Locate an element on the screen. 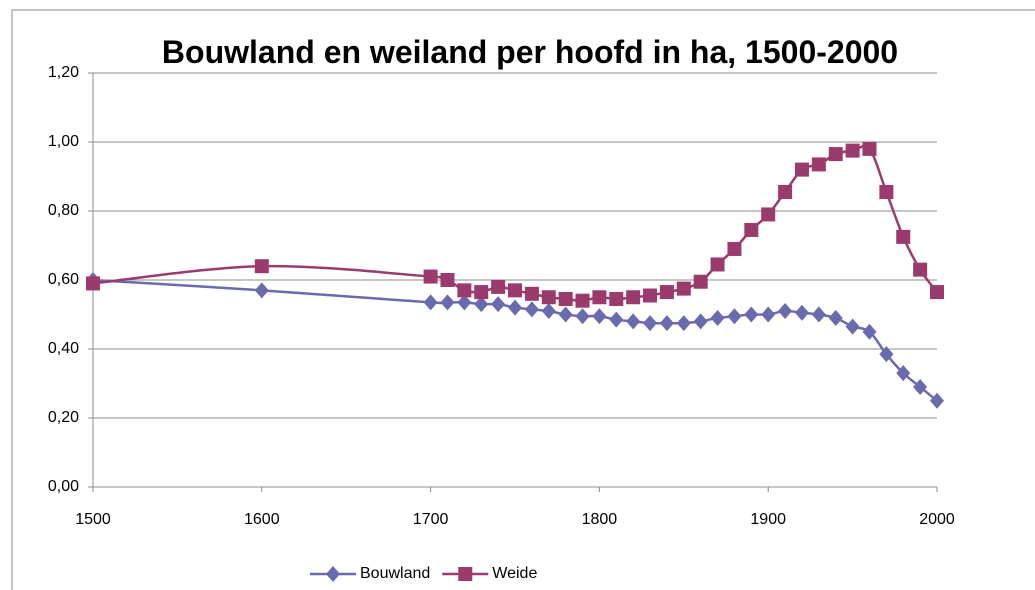  y-tick-label: 1,20 is located at coordinates (63, 72).